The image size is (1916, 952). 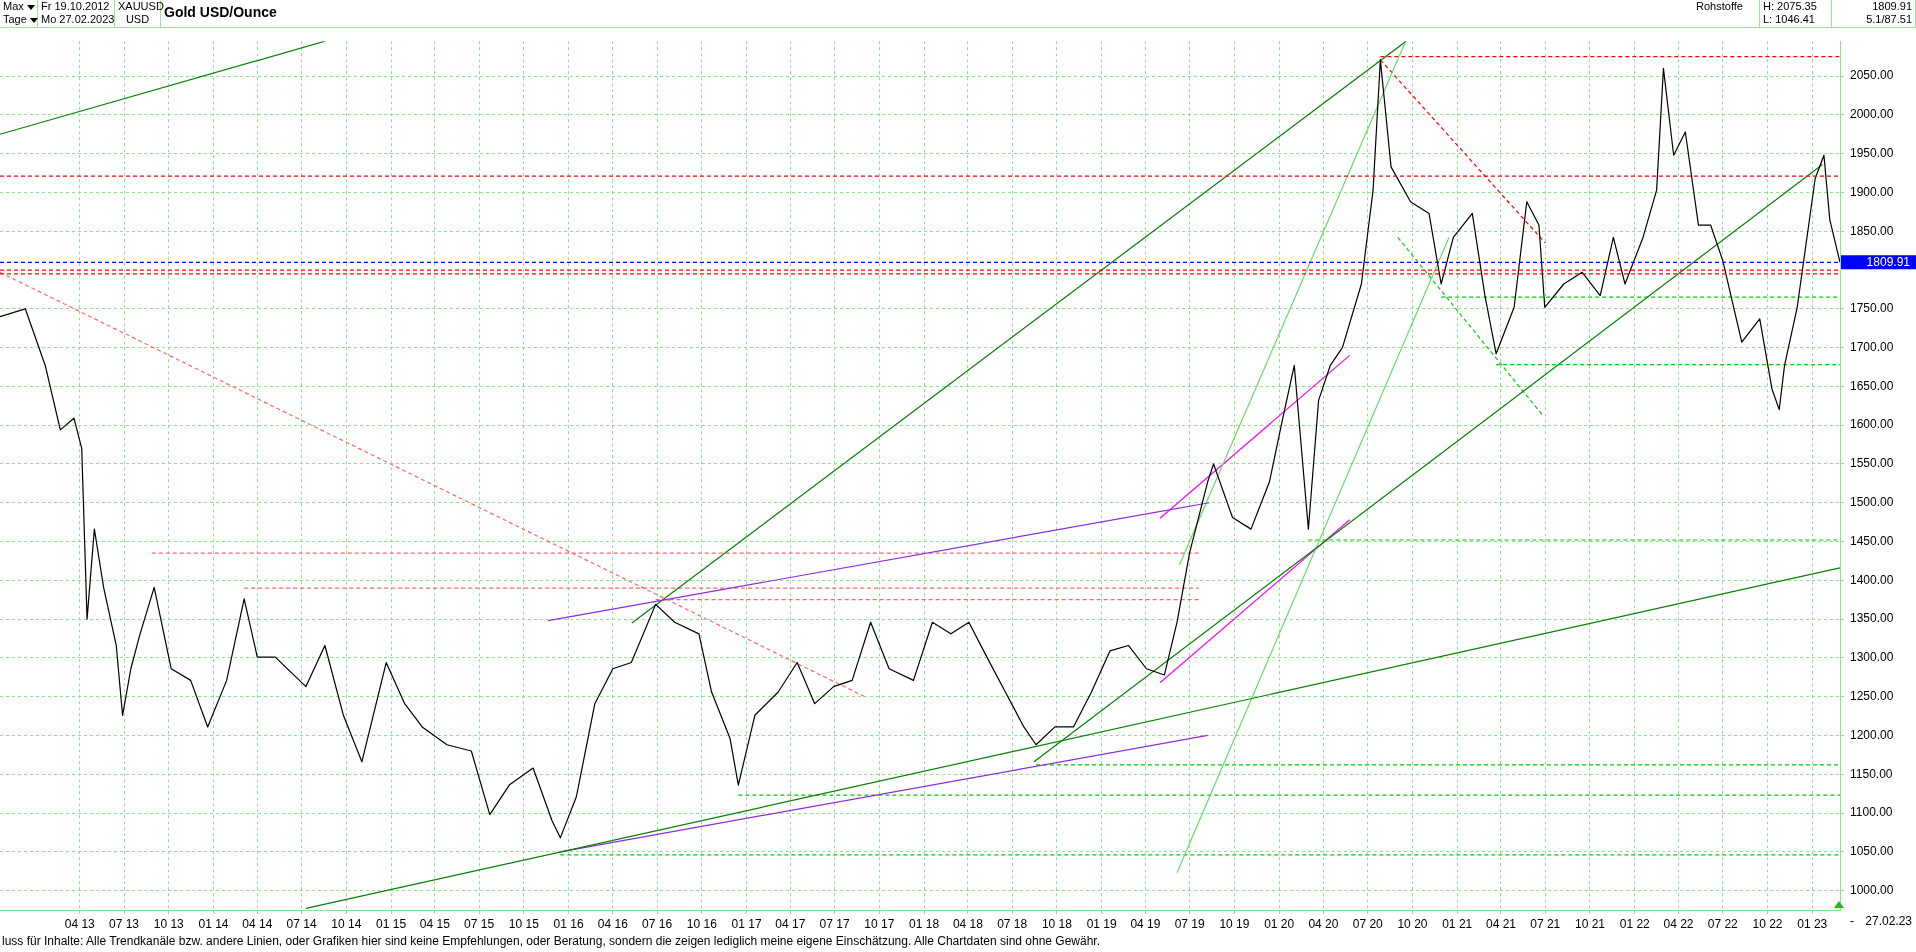 What do you see at coordinates (1871, 773) in the screenshot?
I see `y-tick-label: 1150.00` at bounding box center [1871, 773].